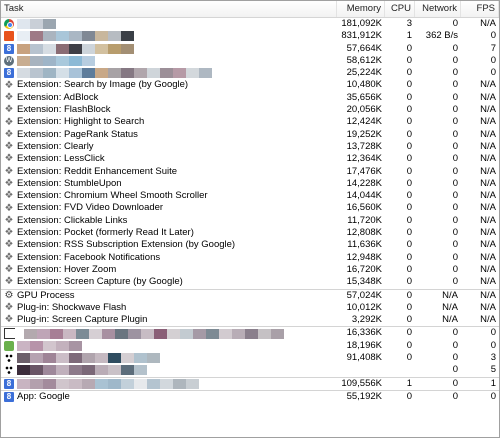 The width and height of the screenshot is (500, 438). I want to click on memory-cell: 18,196K, so click(364, 345).